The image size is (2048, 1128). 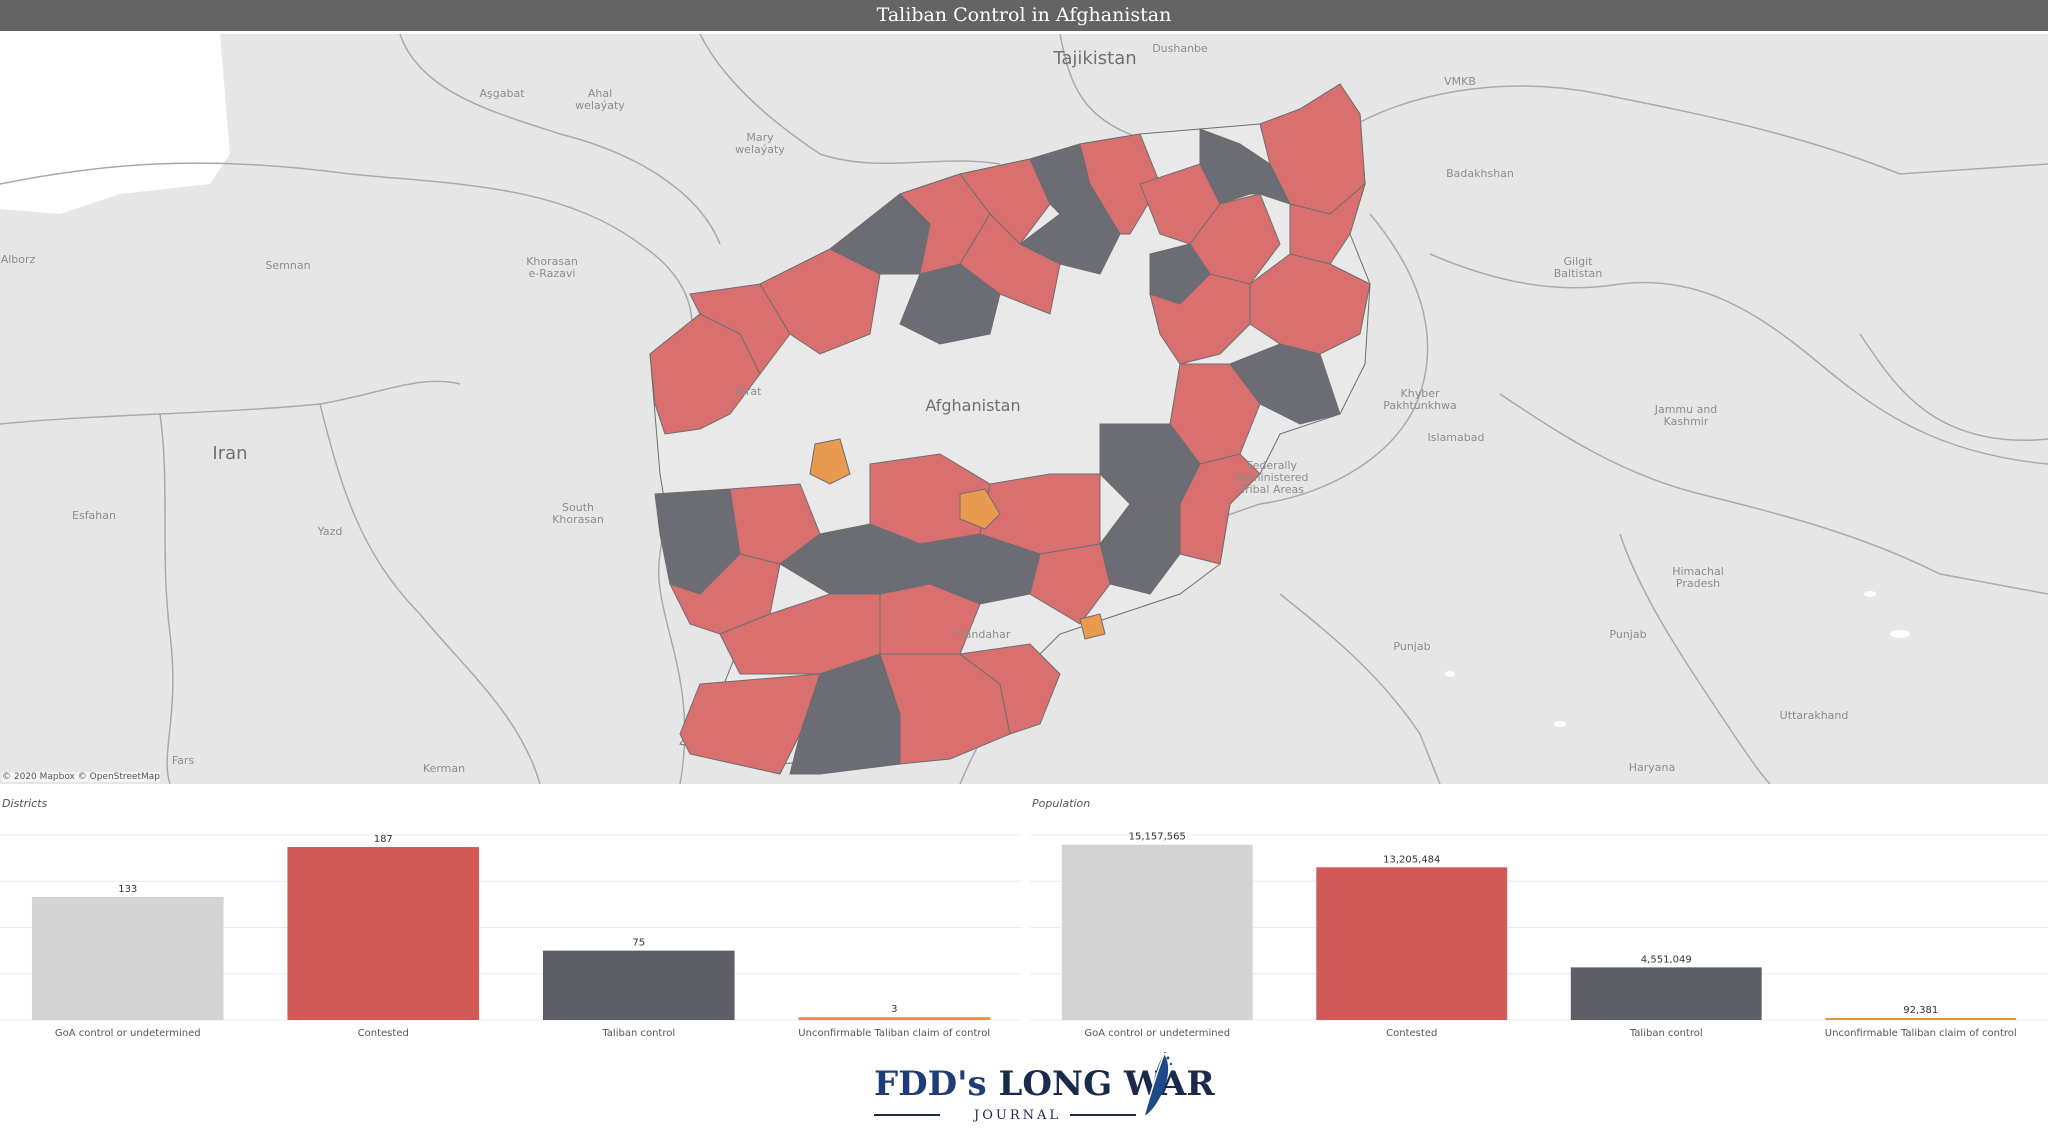 What do you see at coordinates (127, 889) in the screenshot?
I see `bar-value-label: 133` at bounding box center [127, 889].